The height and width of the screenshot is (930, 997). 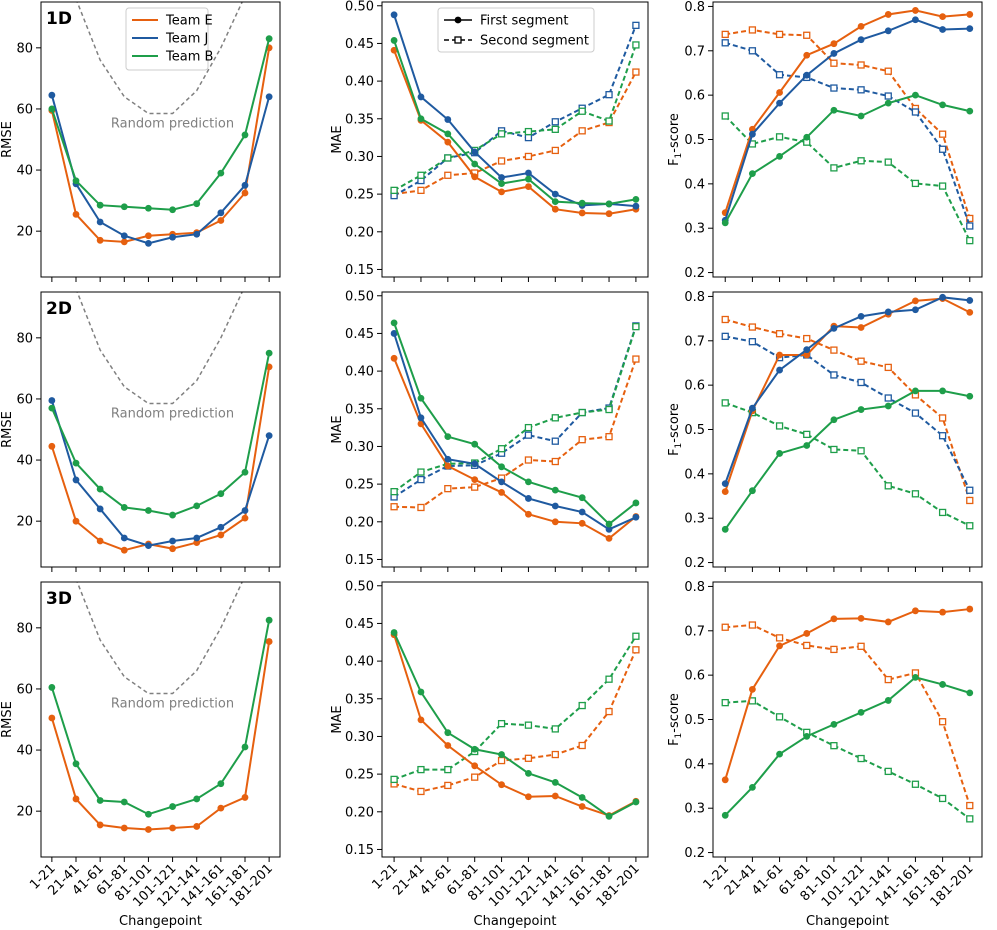 I want to click on y-tick-label: 0.15, so click(x=359, y=560).